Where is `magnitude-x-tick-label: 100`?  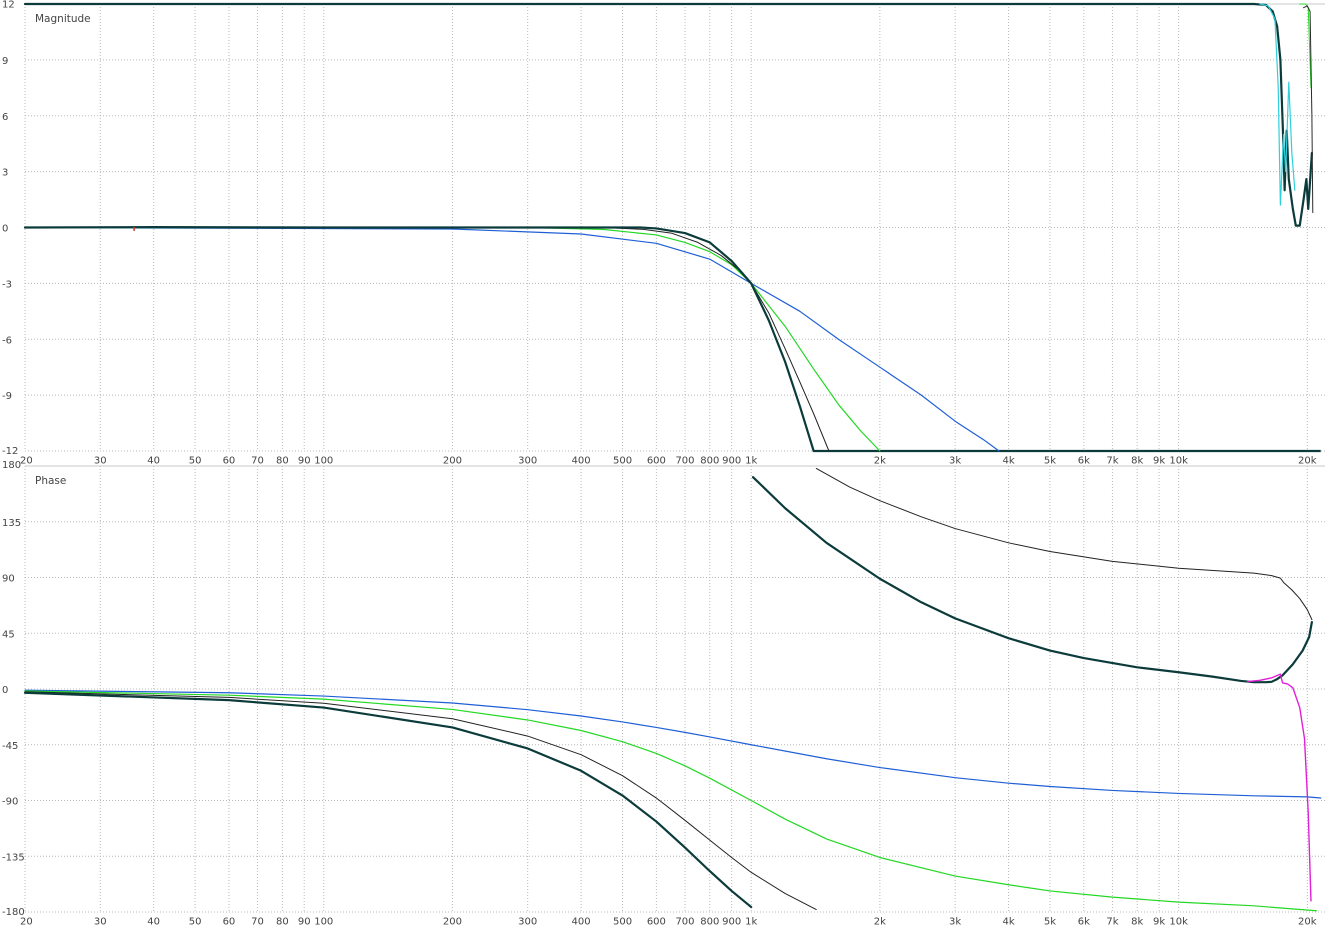
magnitude-x-tick-label: 100 is located at coordinates (323, 461).